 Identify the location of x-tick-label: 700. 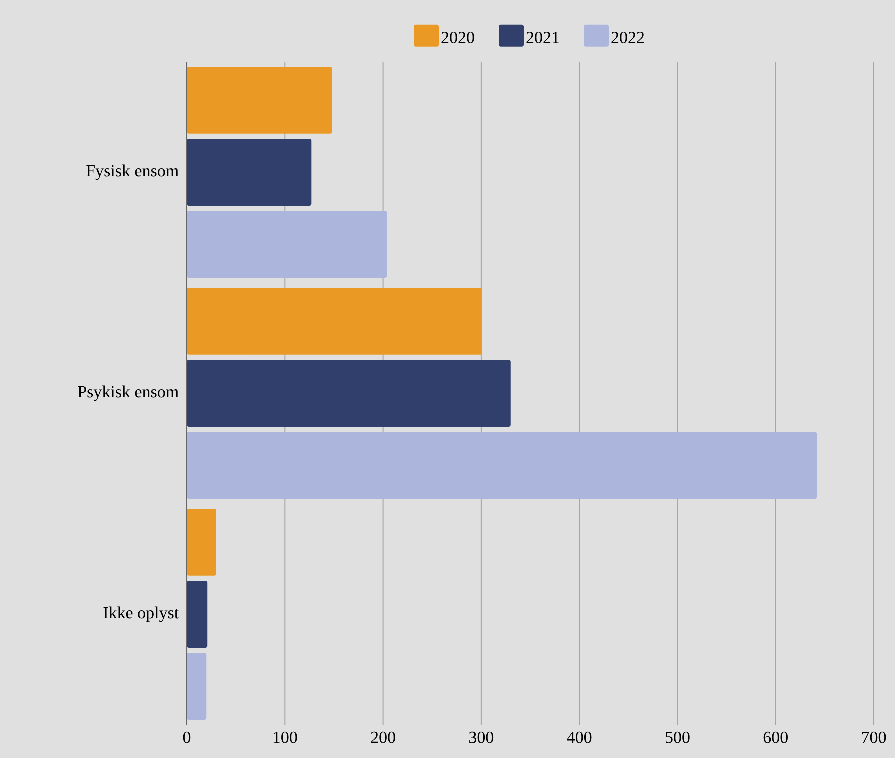
(874, 738).